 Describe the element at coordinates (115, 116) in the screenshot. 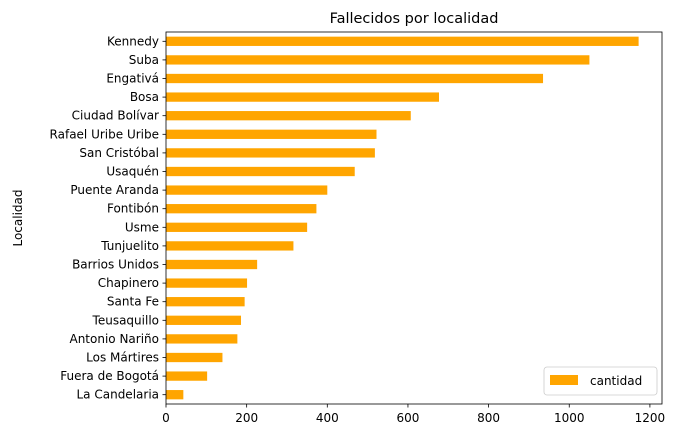

I see `y-tick-label-4: Ciudad Bolívar` at that location.